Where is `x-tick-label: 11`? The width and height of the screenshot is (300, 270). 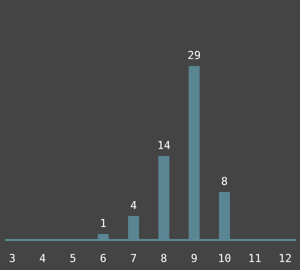 x-tick-label: 11 is located at coordinates (255, 258).